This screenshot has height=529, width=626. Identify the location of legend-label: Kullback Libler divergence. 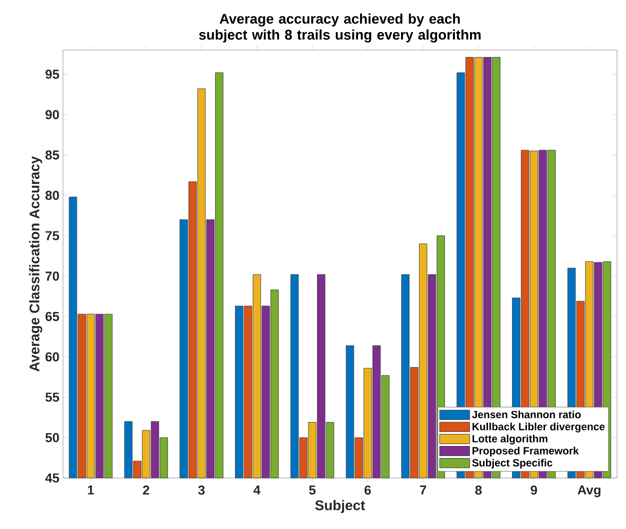
(538, 427).